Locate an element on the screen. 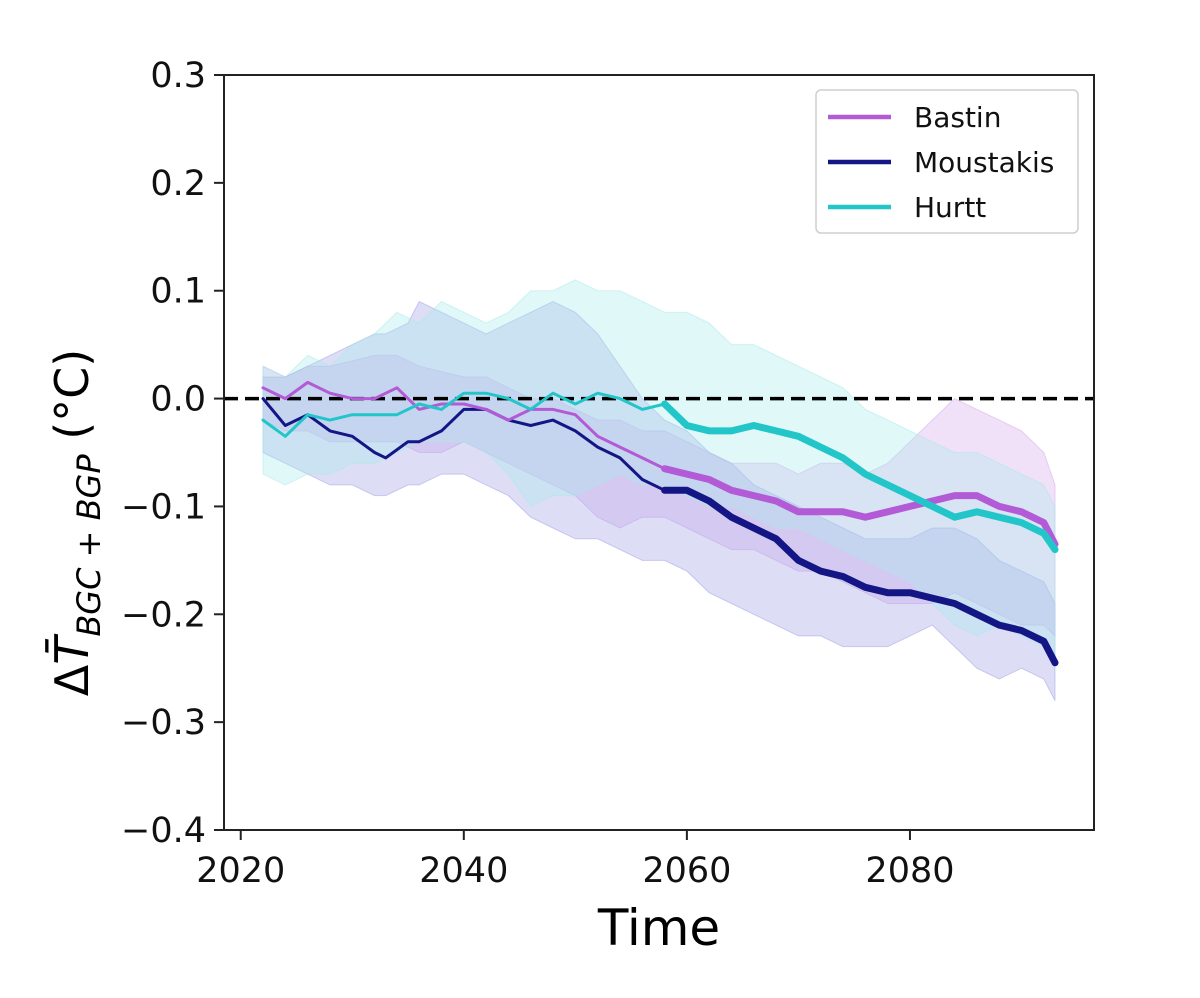 Image resolution: width=1200 pixels, height=998 pixels. legend-label-moustakis: Moustakis is located at coordinates (984, 162).